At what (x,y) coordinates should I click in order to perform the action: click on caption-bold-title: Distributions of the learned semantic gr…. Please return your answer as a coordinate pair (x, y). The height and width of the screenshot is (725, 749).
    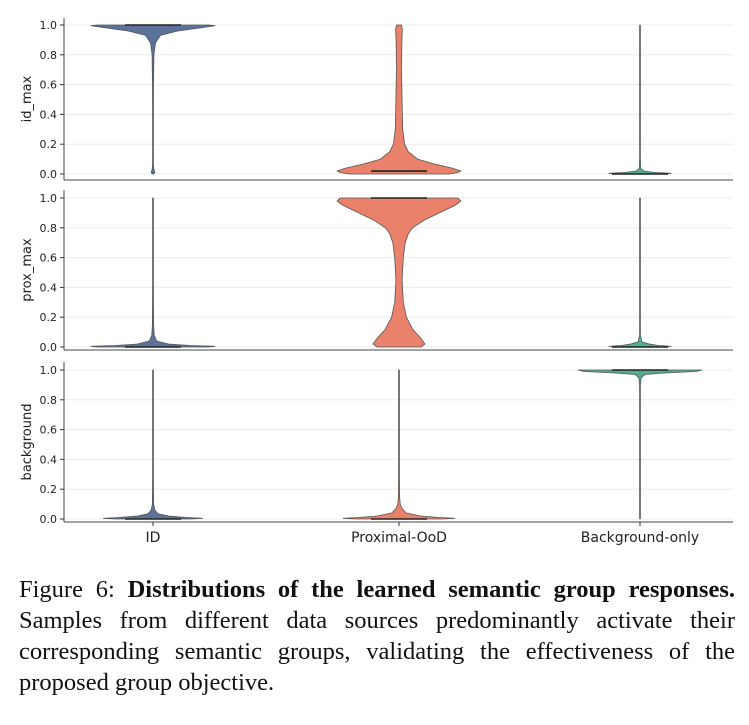
    Looking at the image, I should click on (431, 589).